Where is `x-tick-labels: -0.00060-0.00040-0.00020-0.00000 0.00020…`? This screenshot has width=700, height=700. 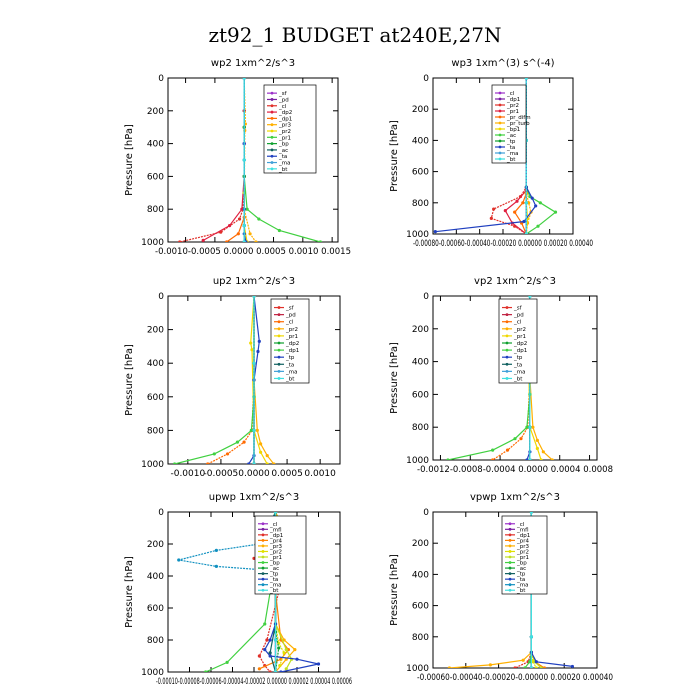 x-tick-labels: -0.00060-0.00040-0.00020-0.00000 0.00020… is located at coordinates (515, 678).